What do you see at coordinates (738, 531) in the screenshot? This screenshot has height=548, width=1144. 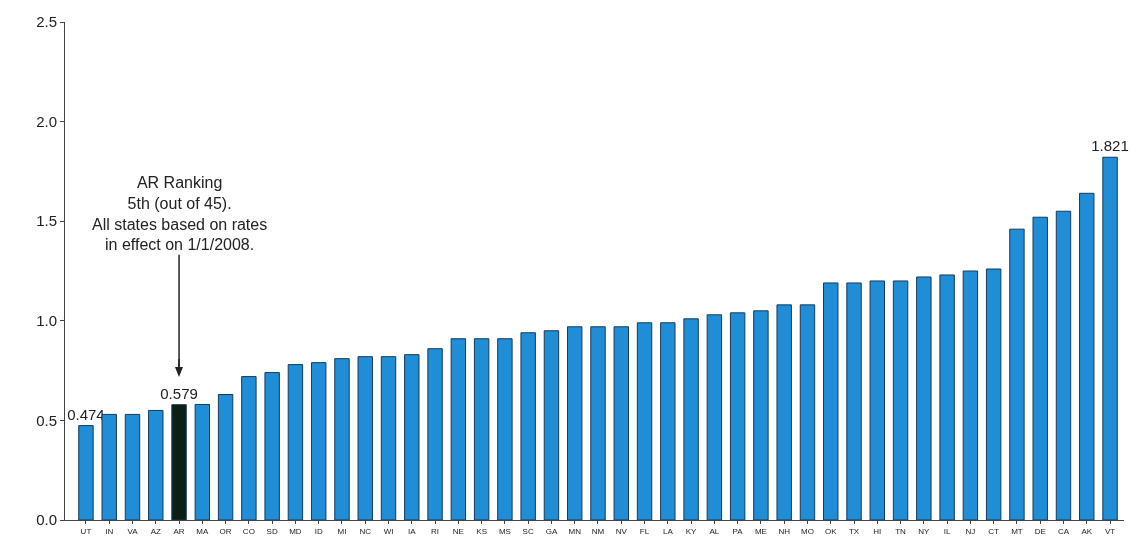 I see `x-tick-label: PA` at bounding box center [738, 531].